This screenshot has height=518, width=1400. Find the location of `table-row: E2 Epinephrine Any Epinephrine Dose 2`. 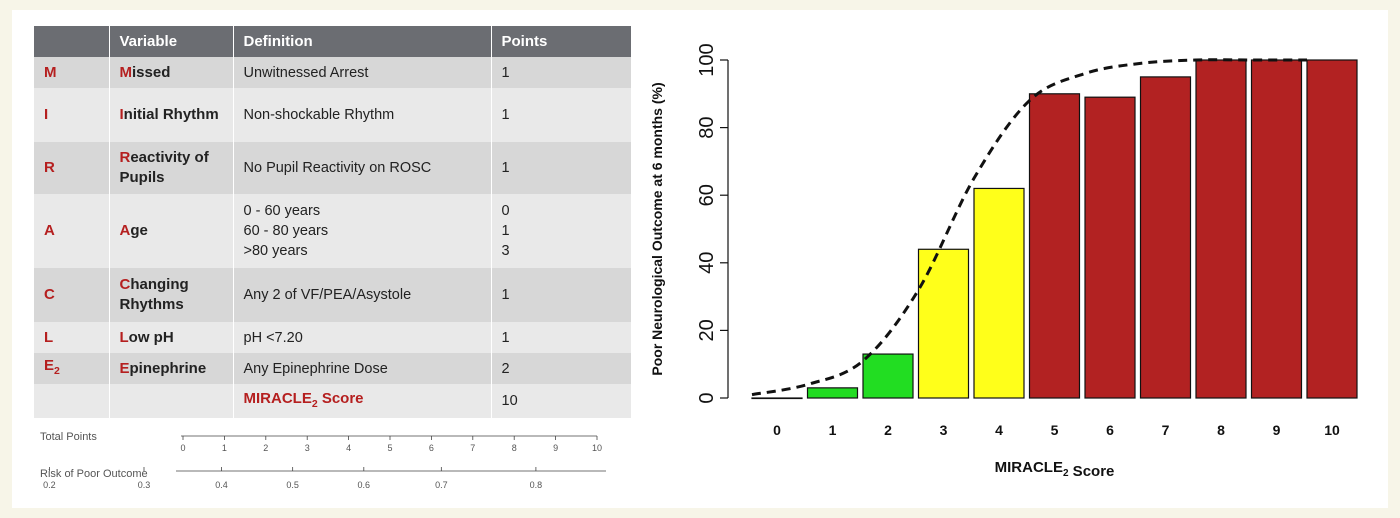

table-row: E2 Epinephrine Any Epinephrine Dose 2 is located at coordinates (332, 368).